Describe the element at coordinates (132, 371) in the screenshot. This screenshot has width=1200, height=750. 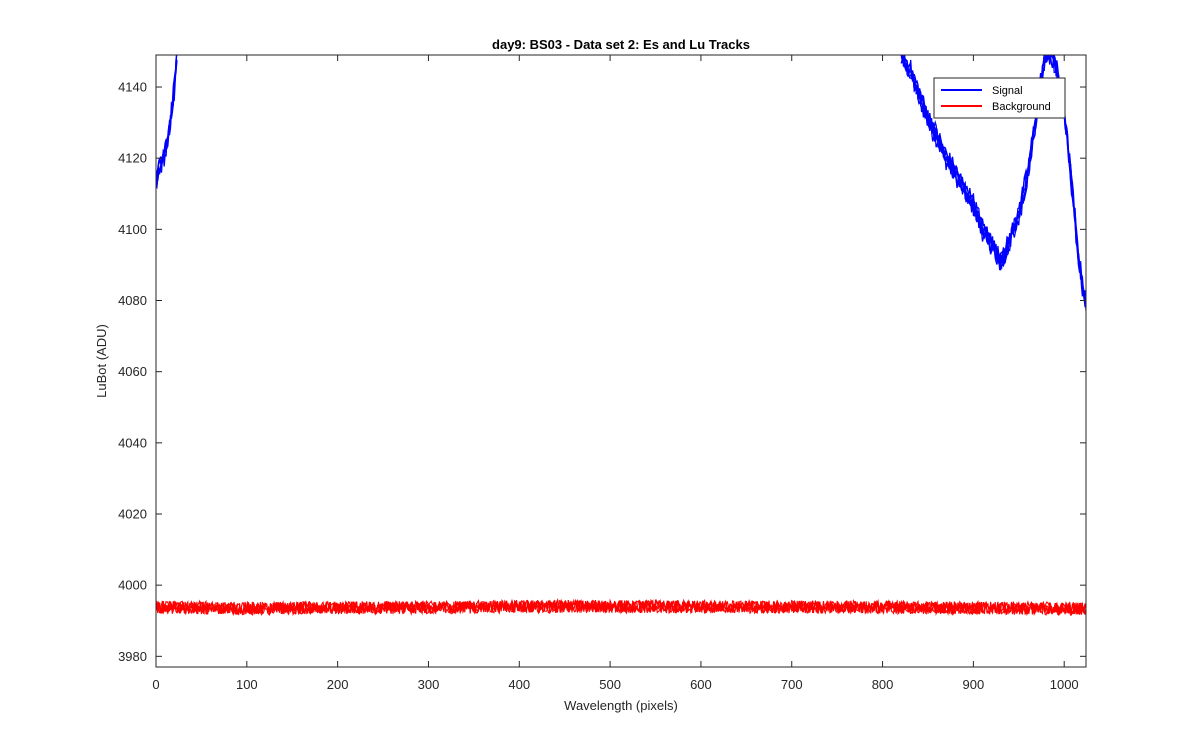
I see `y-tick-label: 4060` at that location.